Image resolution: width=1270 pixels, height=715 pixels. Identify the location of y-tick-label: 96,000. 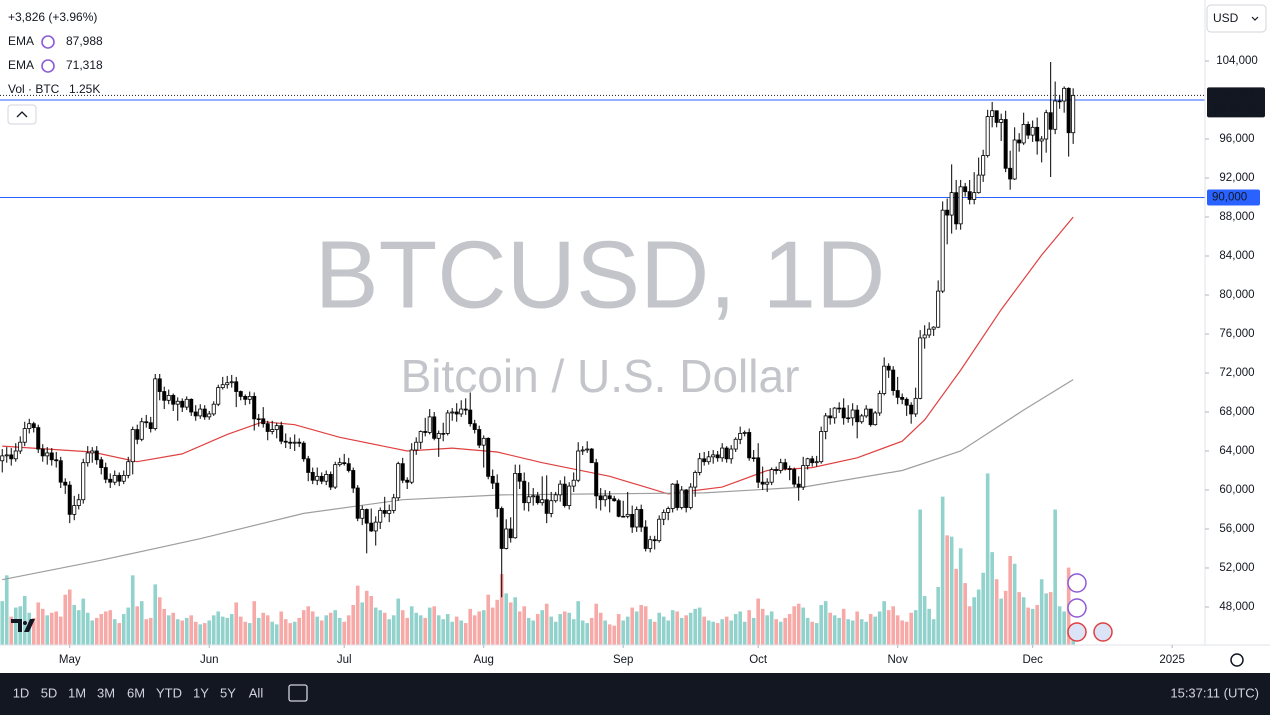
(1236, 139).